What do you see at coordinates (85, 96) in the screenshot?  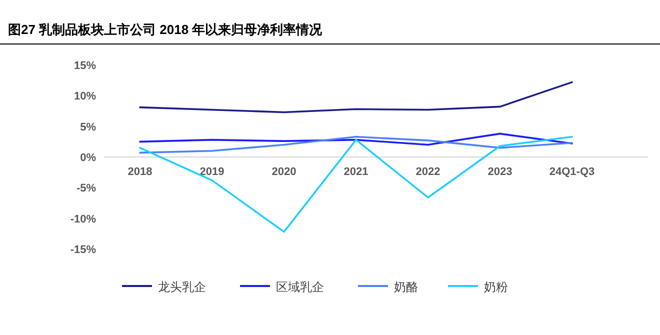 I see `y-tick-label: 10%` at bounding box center [85, 96].